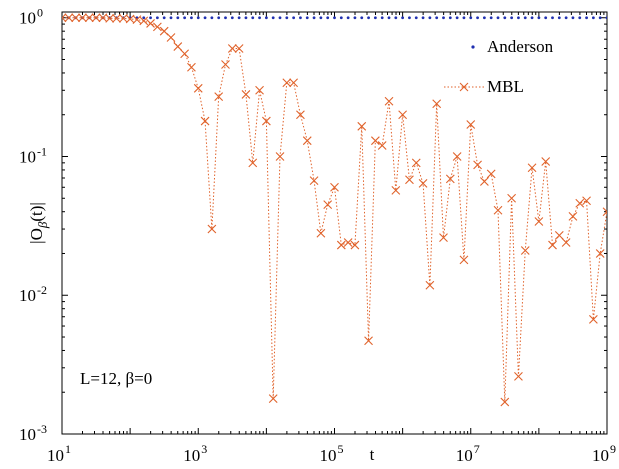 This screenshot has height=469, width=619. What do you see at coordinates (372, 454) in the screenshot?
I see `x-axis-label: t` at bounding box center [372, 454].